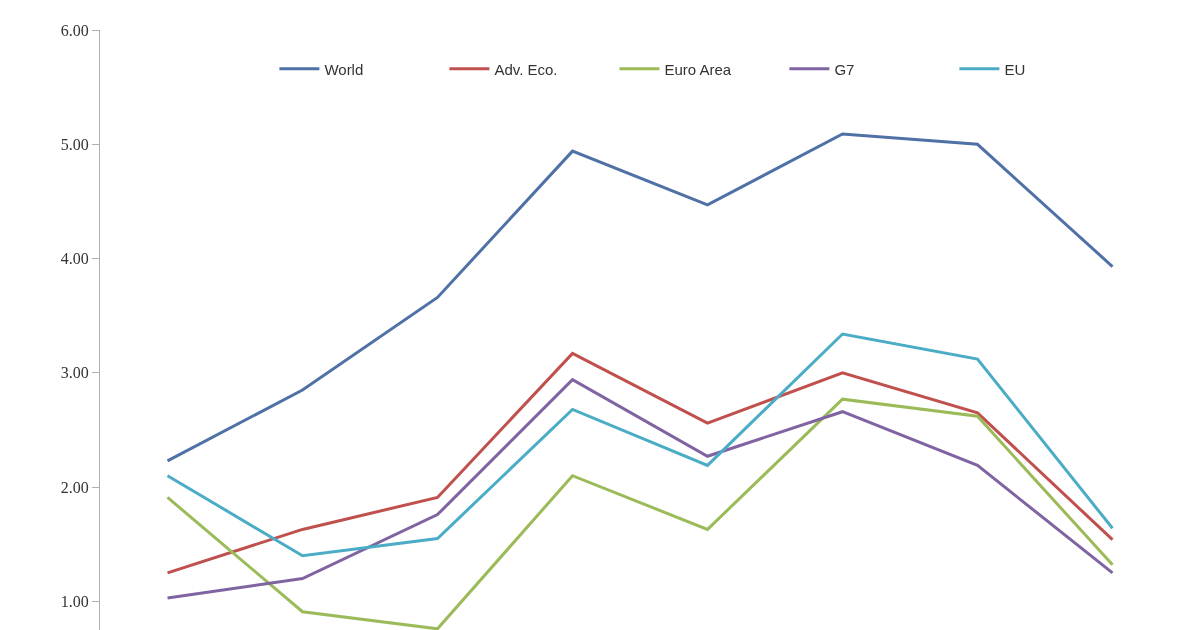 The width and height of the screenshot is (1200, 630). Describe the element at coordinates (74, 144) in the screenshot. I see `y-tick-label: 5.00` at that location.